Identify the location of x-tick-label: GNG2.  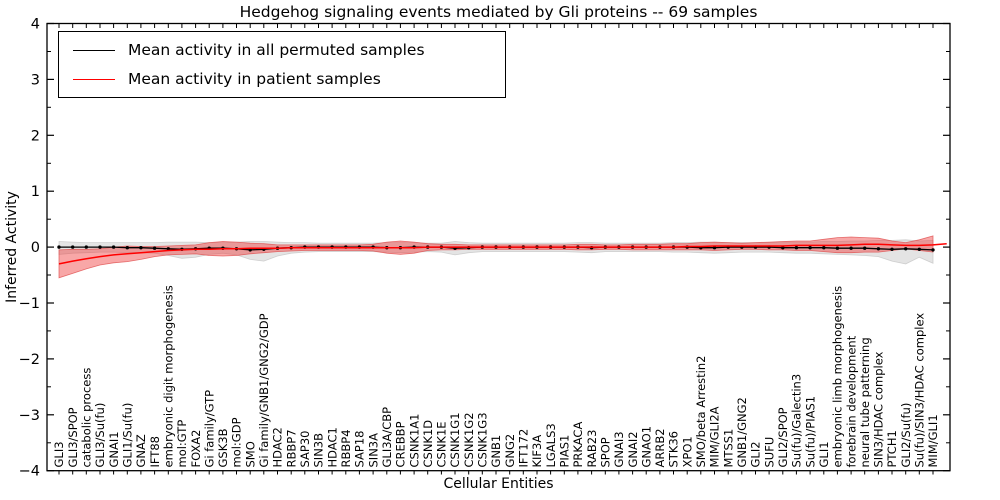
(510, 451).